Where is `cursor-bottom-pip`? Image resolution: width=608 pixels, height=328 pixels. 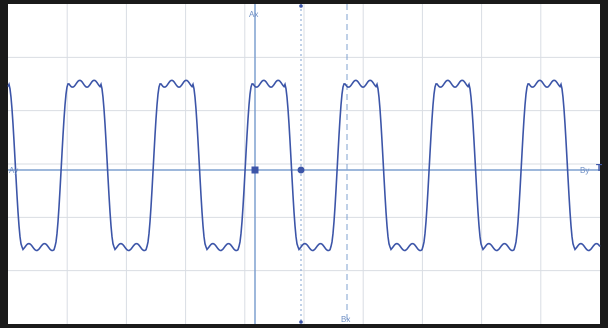
cursor-bottom-pip is located at coordinates (301, 322).